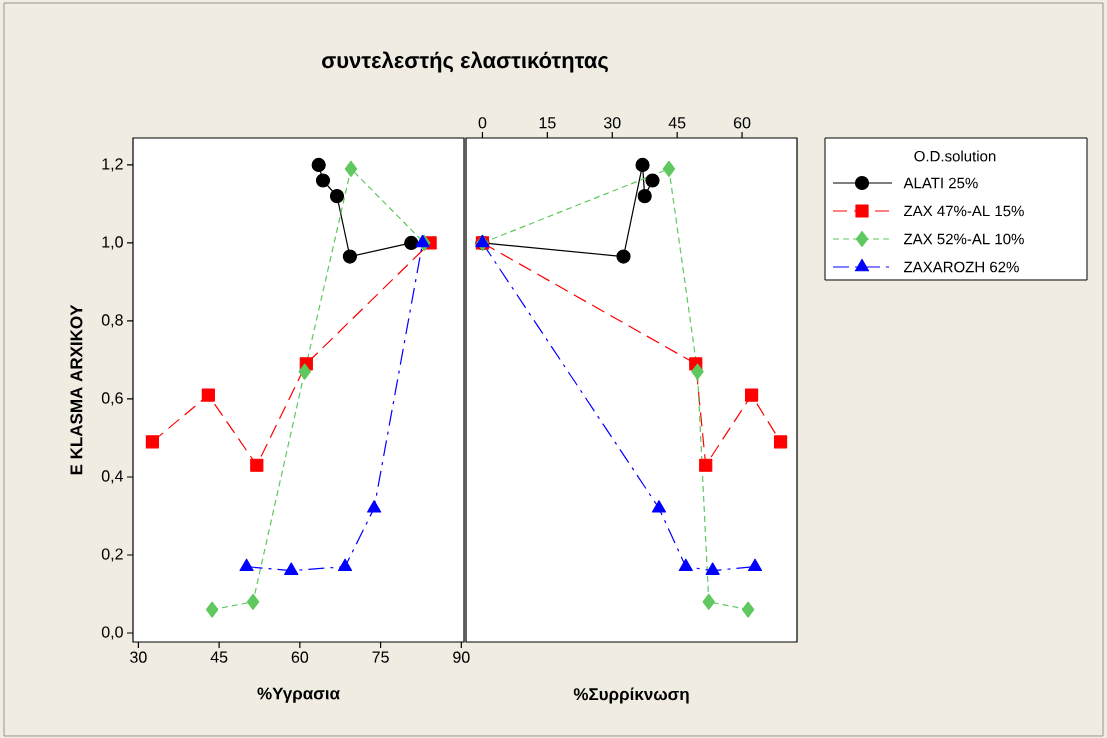  Describe the element at coordinates (76, 389) in the screenshot. I see `y-axis-title: E KLASMA ARXIKOY` at that location.